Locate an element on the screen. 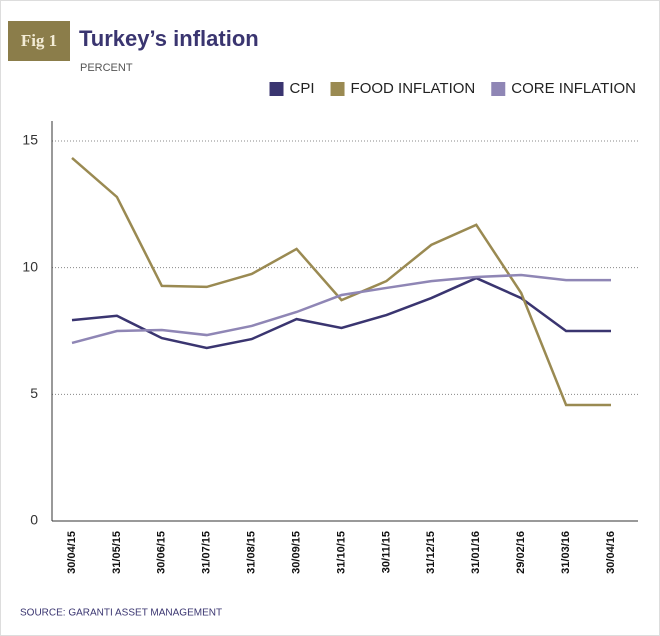 Image resolution: width=660 pixels, height=636 pixels. y-tick-label: 5 is located at coordinates (34, 393).